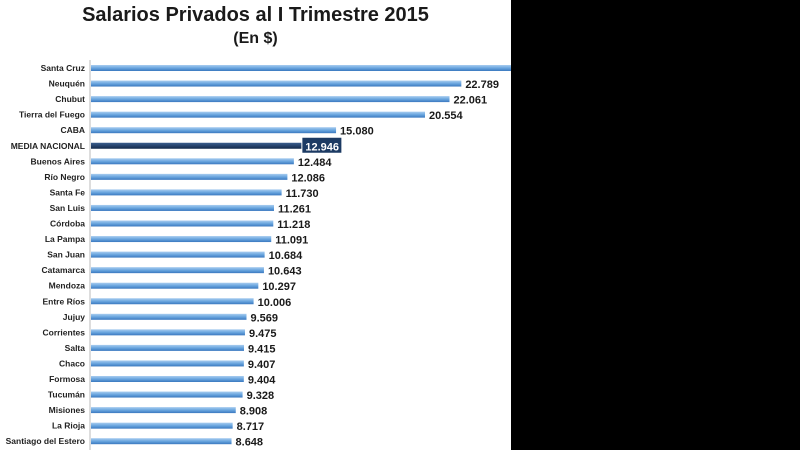 Image resolution: width=800 pixels, height=450 pixels. What do you see at coordinates (72, 130) in the screenshot?
I see `category-label: CABA` at bounding box center [72, 130].